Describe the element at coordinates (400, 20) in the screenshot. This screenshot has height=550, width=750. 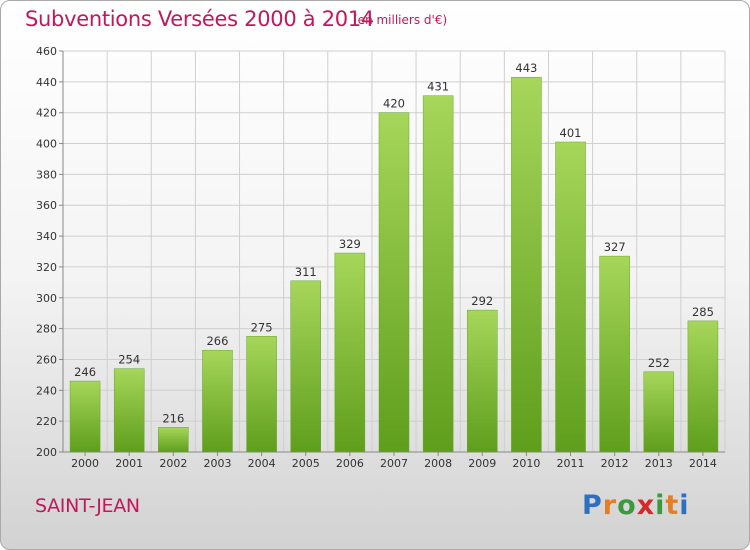
I see `chart-subtitle: (en milliers d'€)` at that location.